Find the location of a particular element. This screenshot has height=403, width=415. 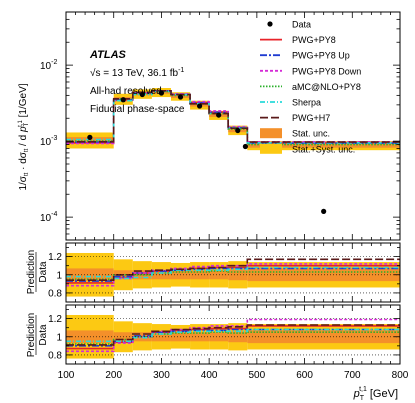

x-tick-label: 600 is located at coordinates (304, 375).